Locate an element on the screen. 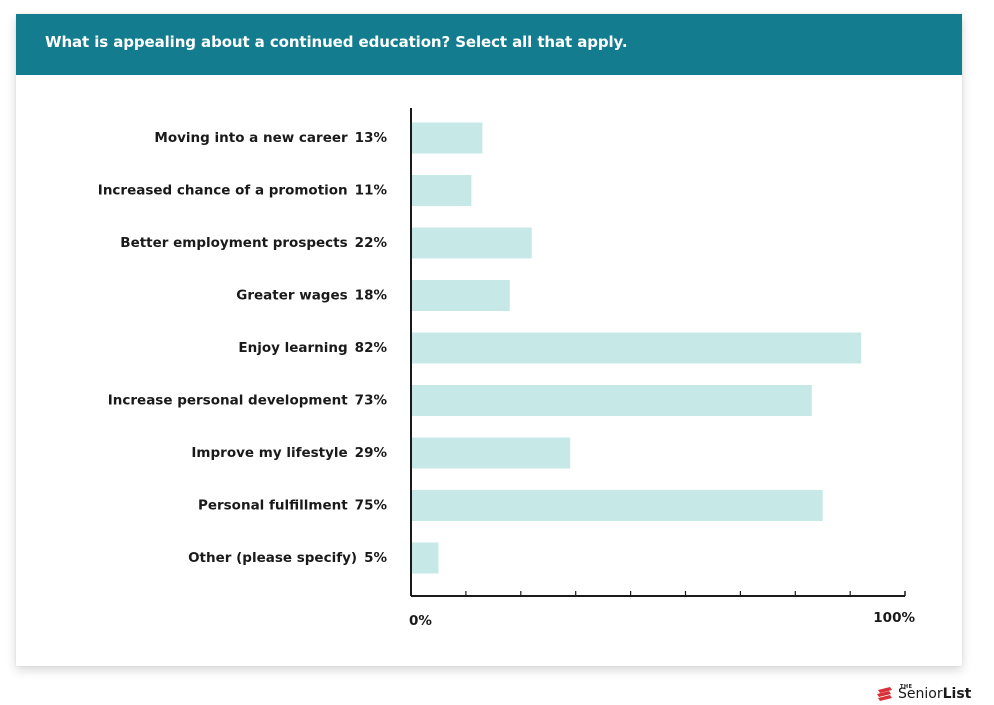 This screenshot has height=705, width=994. bar-value-label: 13% is located at coordinates (371, 138).